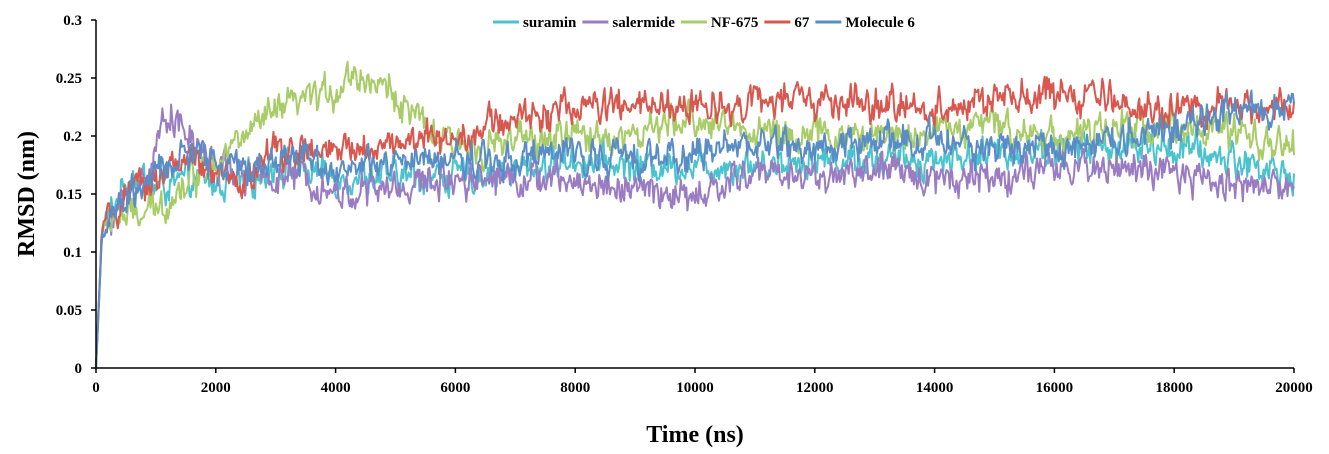 Image resolution: width=1329 pixels, height=454 pixels. I want to click on x-tick-label: 18000, so click(1174, 388).